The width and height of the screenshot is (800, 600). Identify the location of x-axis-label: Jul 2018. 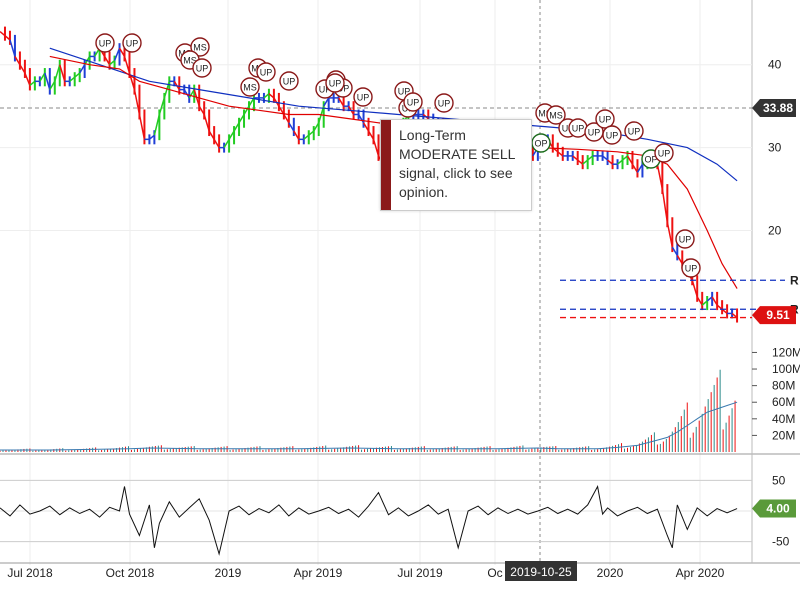
(30, 573).